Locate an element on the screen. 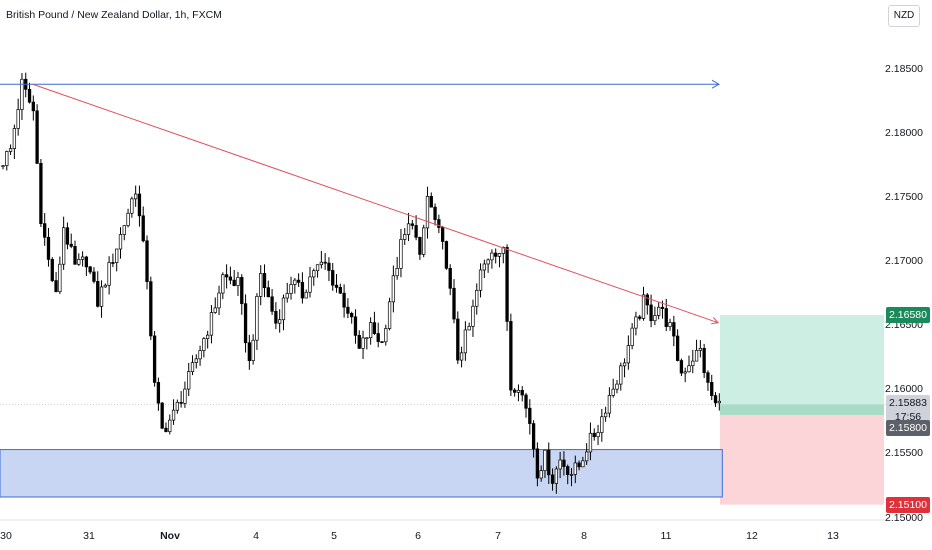 The image size is (932, 550). trendline-arrow-icon is located at coordinates (715, 321).